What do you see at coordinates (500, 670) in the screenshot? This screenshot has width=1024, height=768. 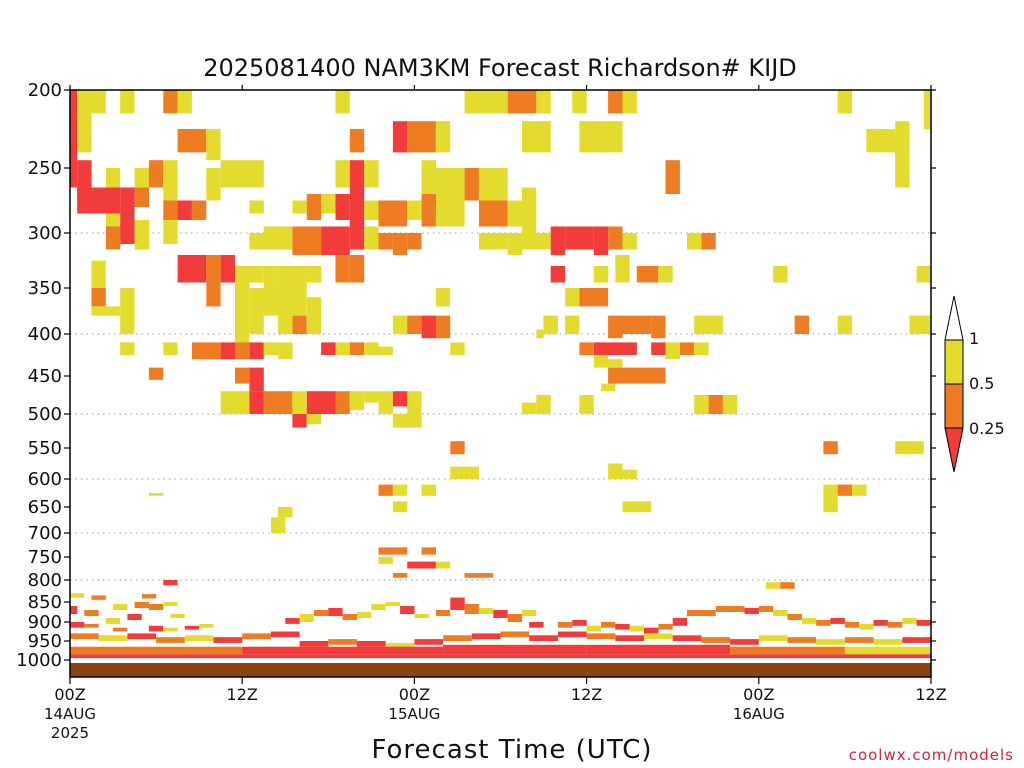 I see `ground-surface-band` at bounding box center [500, 670].